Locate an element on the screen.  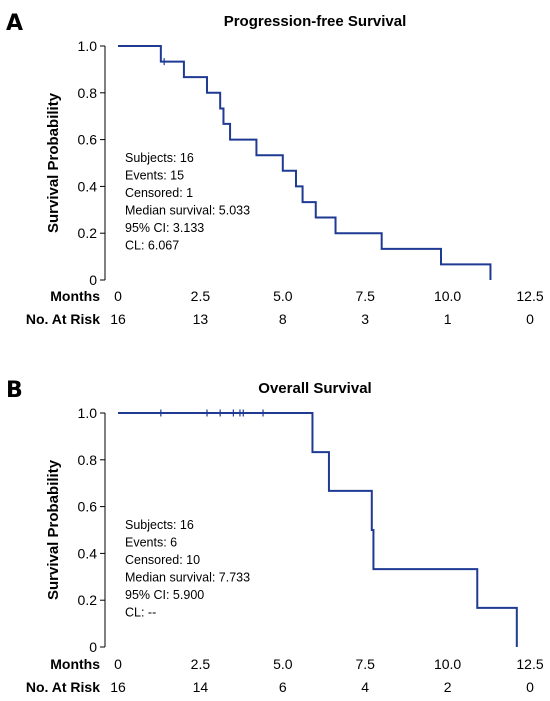
stats-line: CL: 6.067 is located at coordinates (152, 246).